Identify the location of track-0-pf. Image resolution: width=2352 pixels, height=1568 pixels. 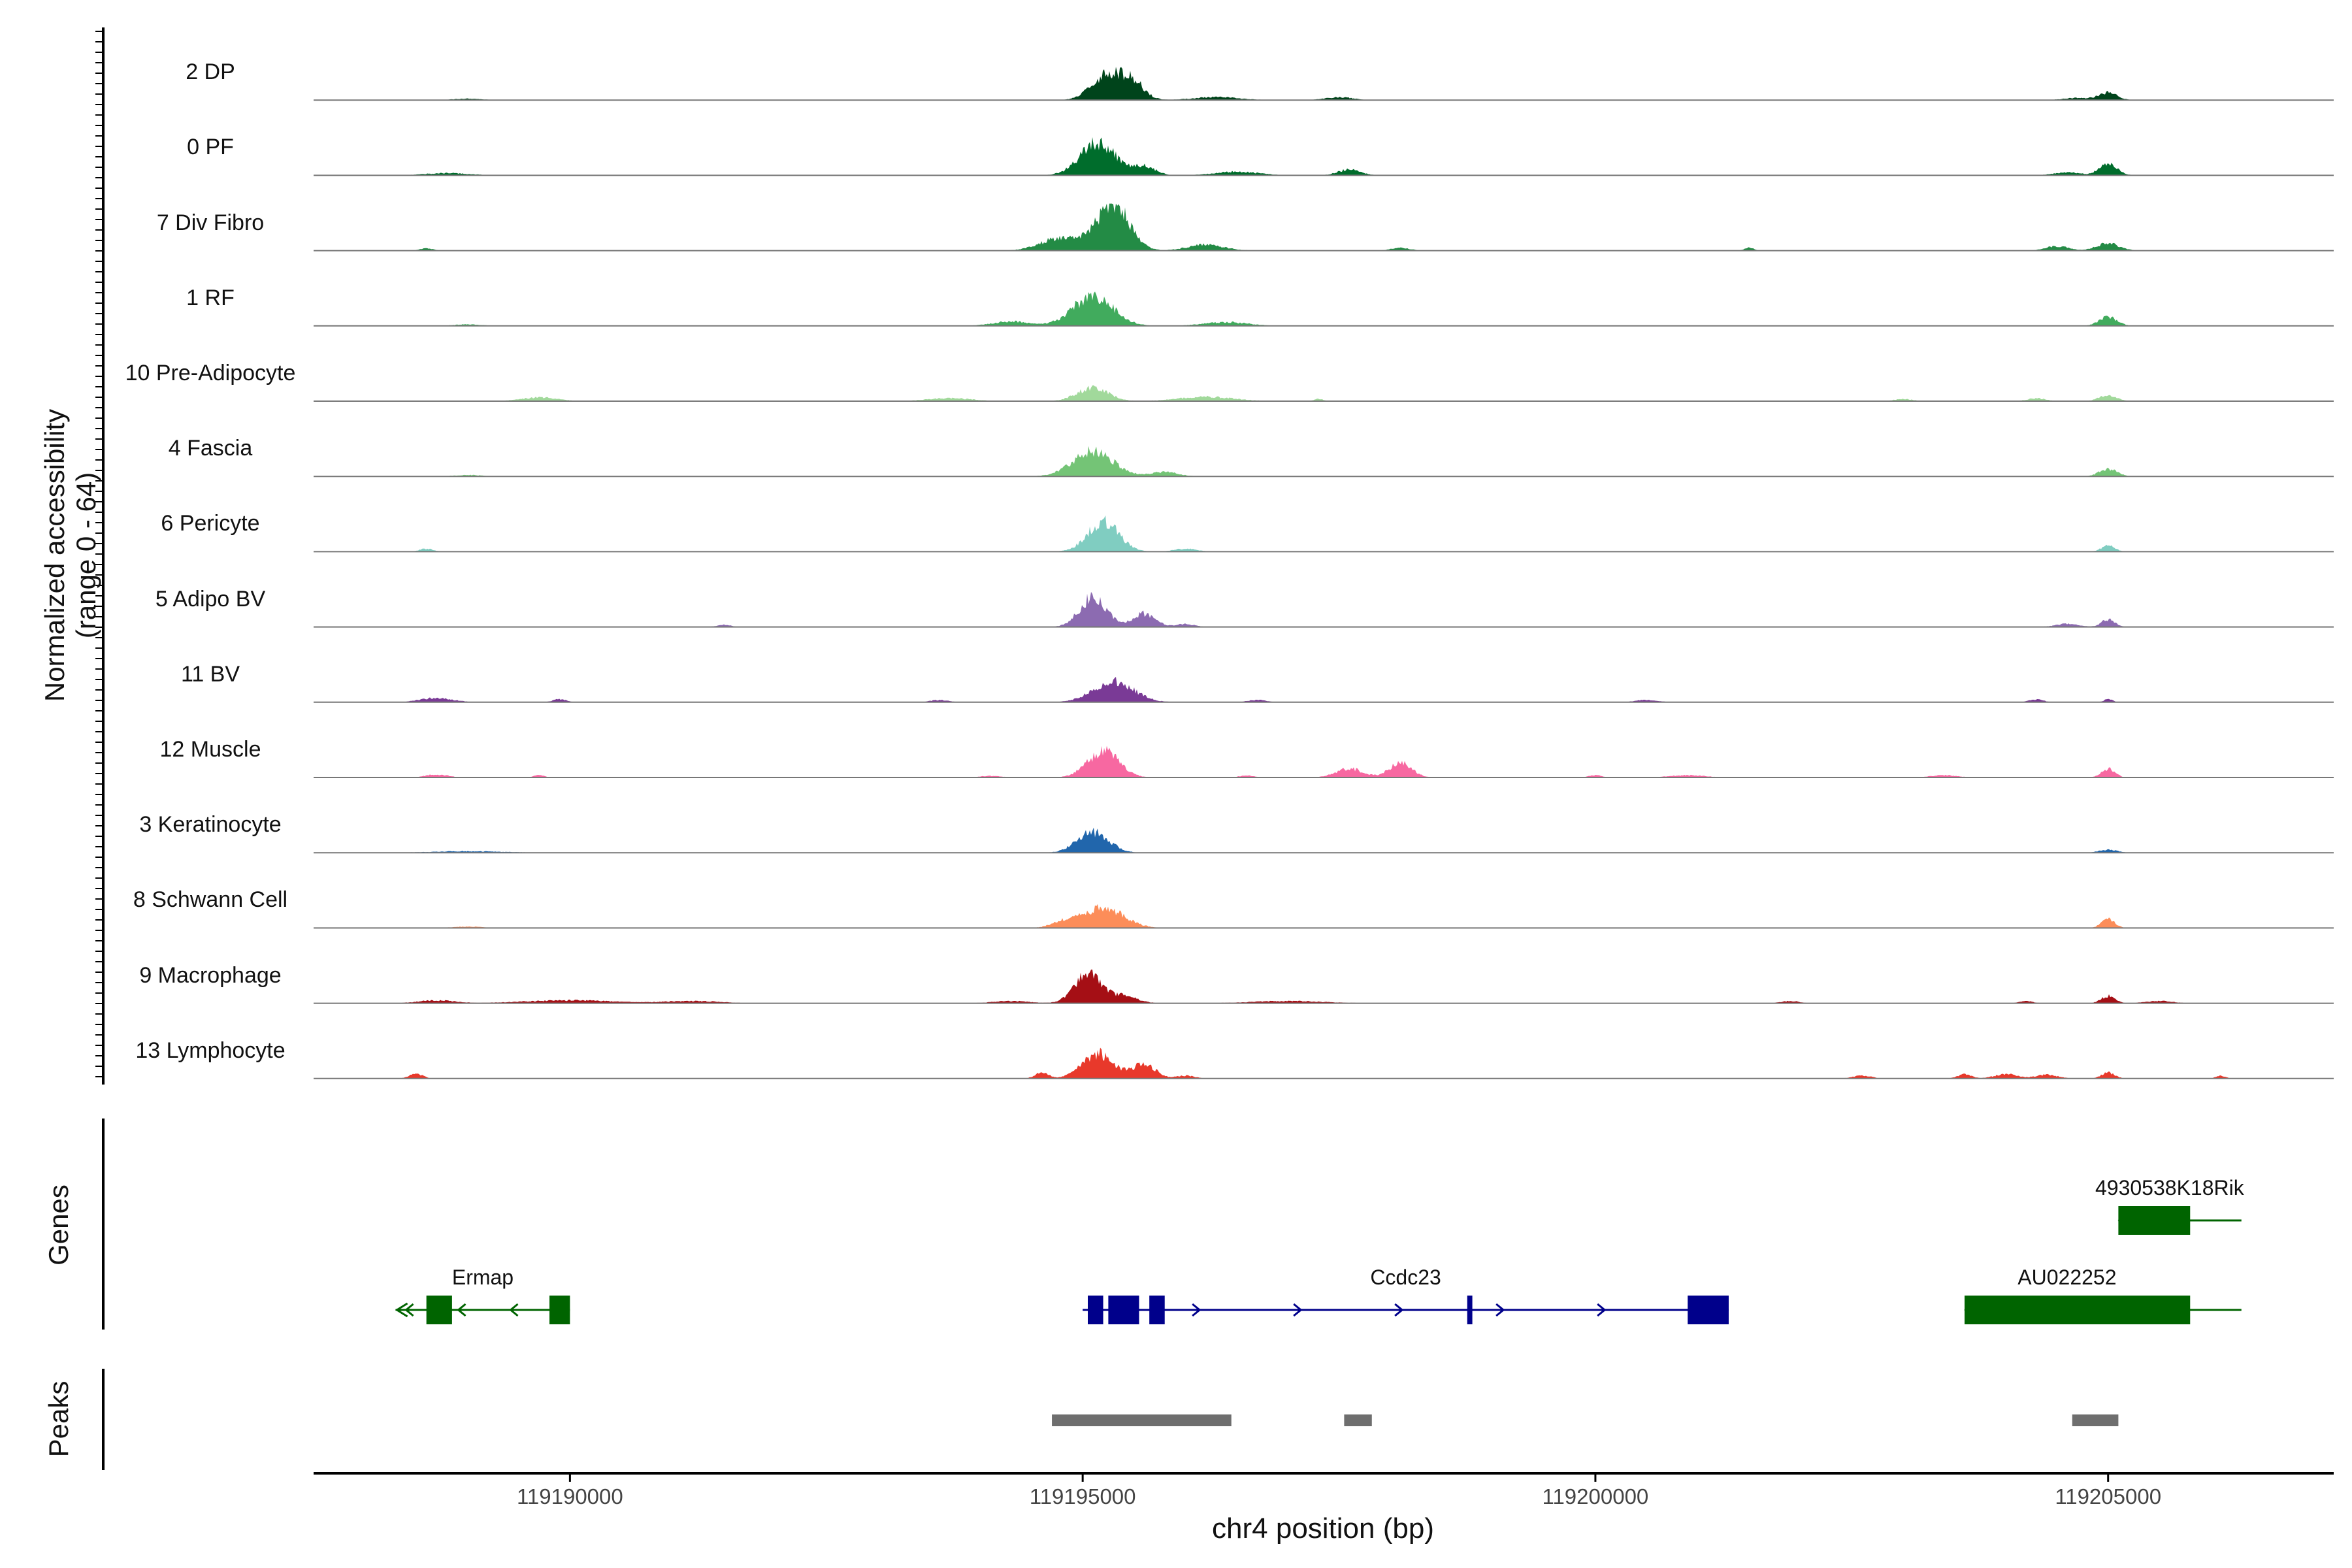
(1324, 156).